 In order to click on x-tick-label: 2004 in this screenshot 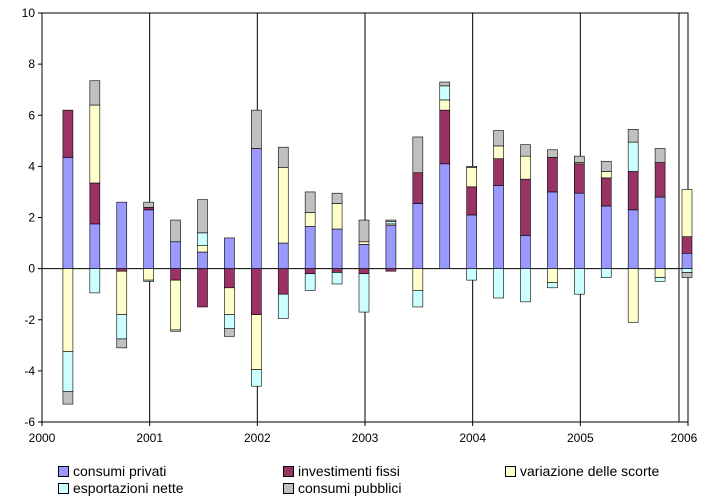, I will do `click(472, 438)`.